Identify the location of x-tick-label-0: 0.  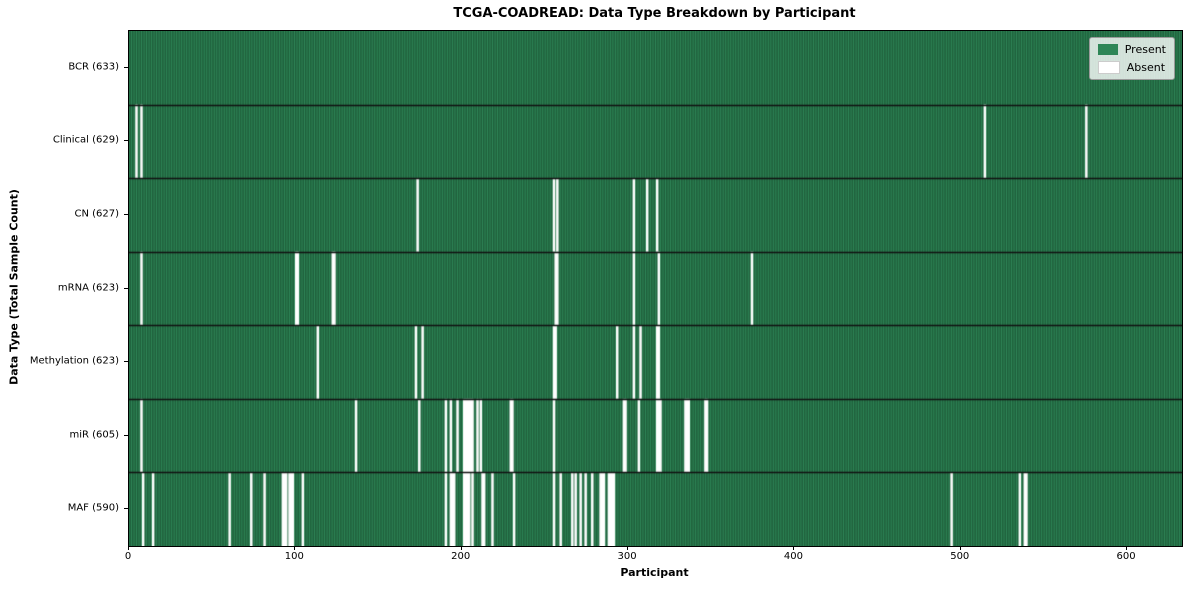
(128, 556).